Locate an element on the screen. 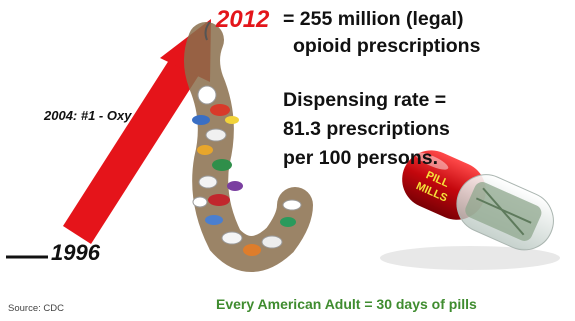  headline-year: 2012 is located at coordinates (243, 19).